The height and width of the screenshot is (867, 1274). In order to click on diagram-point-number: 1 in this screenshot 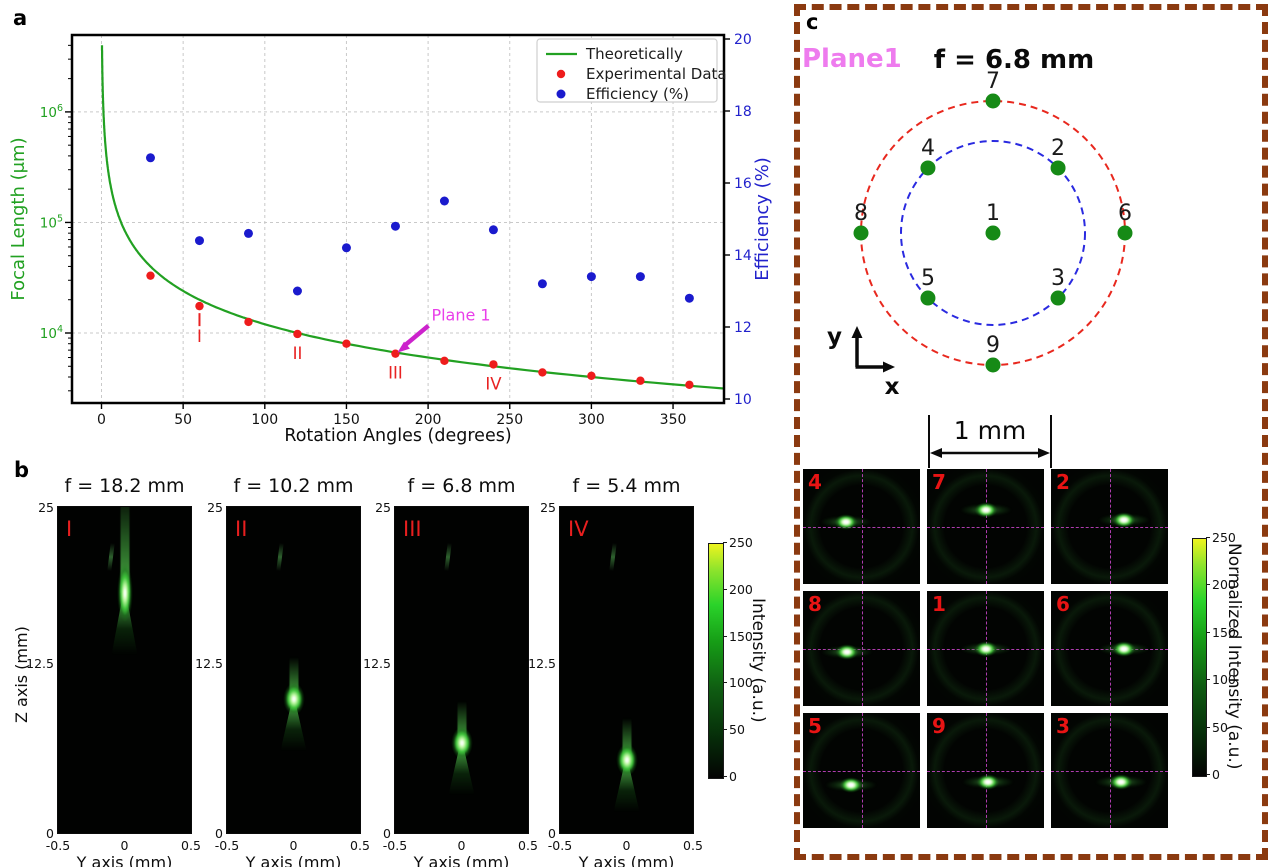, I will do `click(993, 213)`.